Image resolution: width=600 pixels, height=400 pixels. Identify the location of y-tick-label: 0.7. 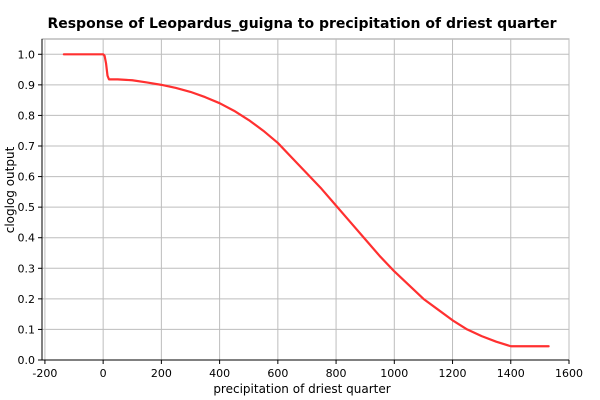
(27, 146).